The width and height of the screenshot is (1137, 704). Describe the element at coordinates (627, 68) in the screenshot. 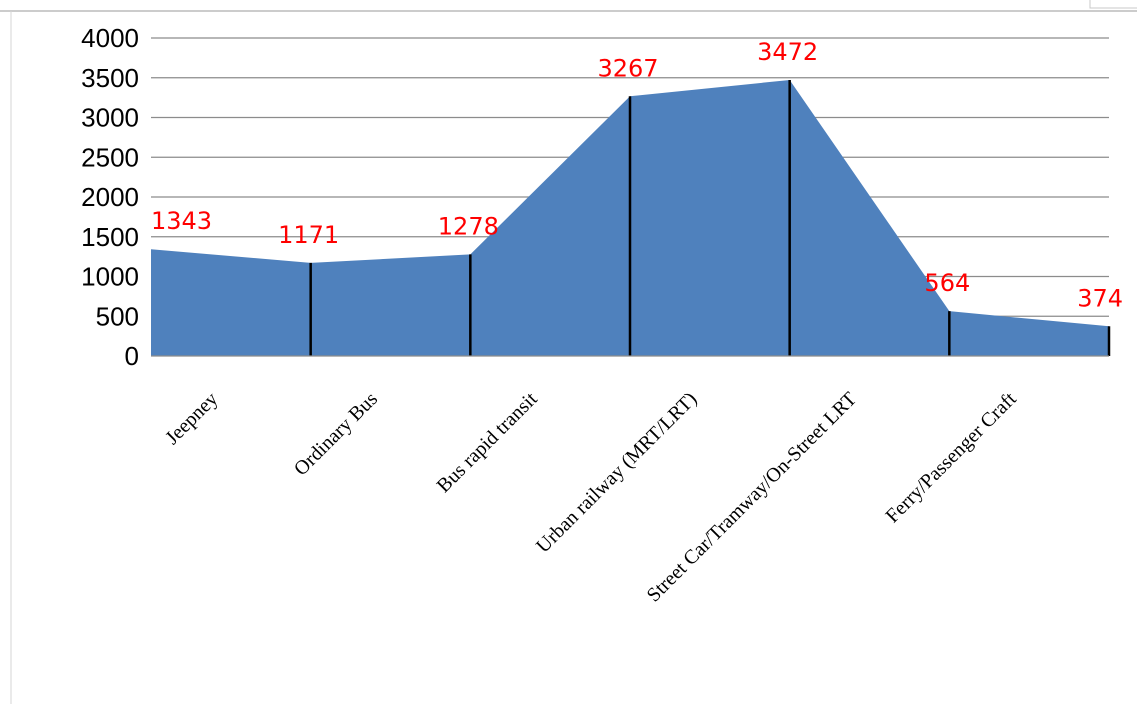

I see `data-label: 3267` at that location.